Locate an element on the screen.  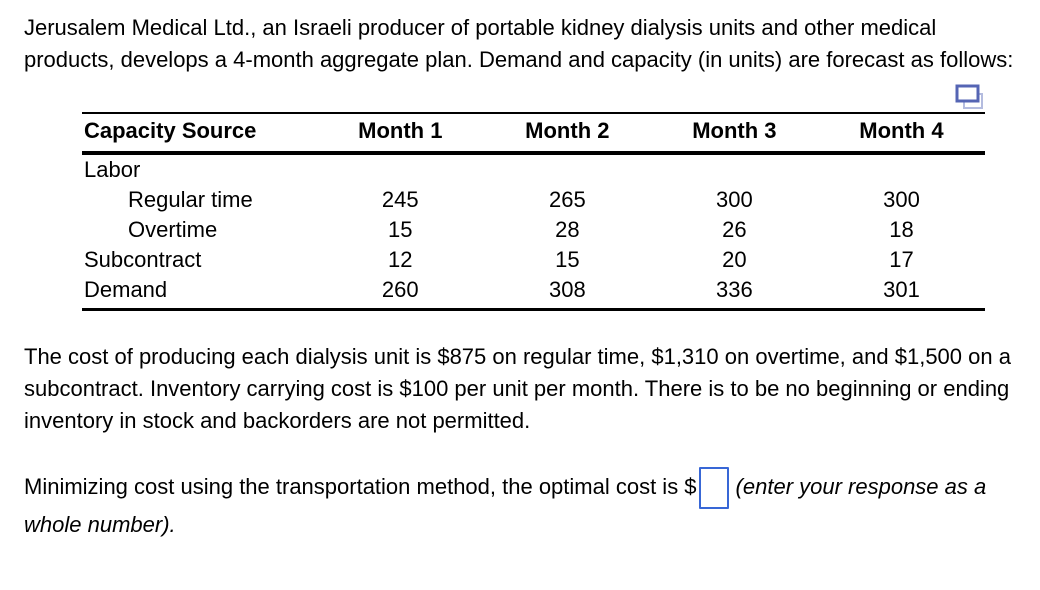
row-label: Labor is located at coordinates (112, 169).